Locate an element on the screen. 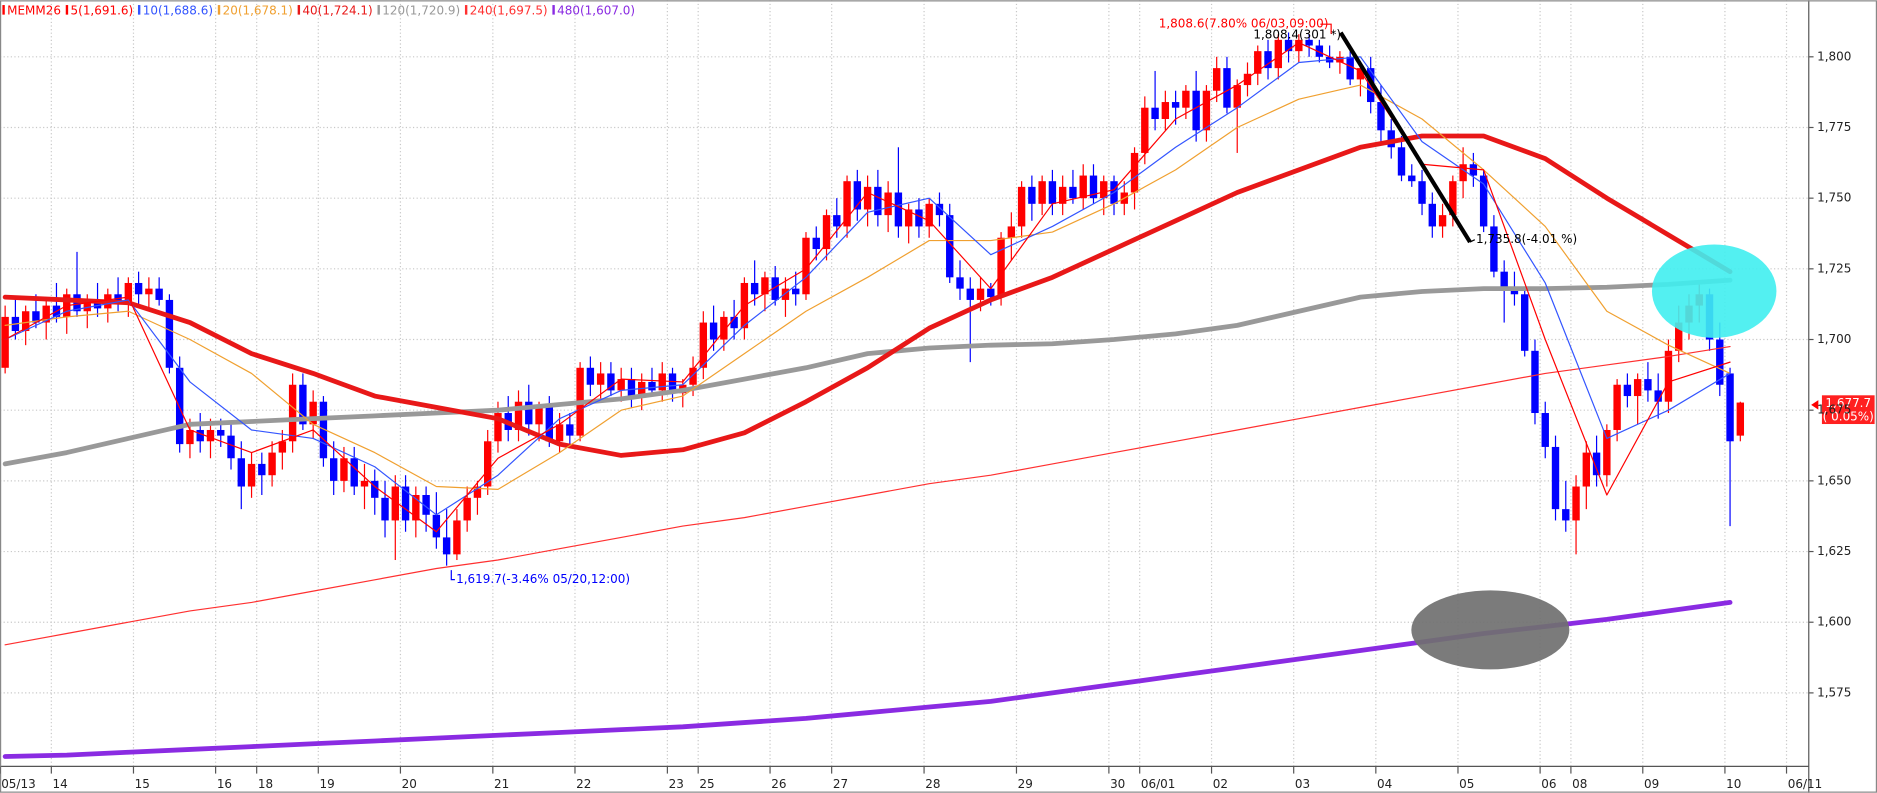 This screenshot has width=1877, height=793. annotation: 1,808.4(301 *) is located at coordinates (1297, 34).